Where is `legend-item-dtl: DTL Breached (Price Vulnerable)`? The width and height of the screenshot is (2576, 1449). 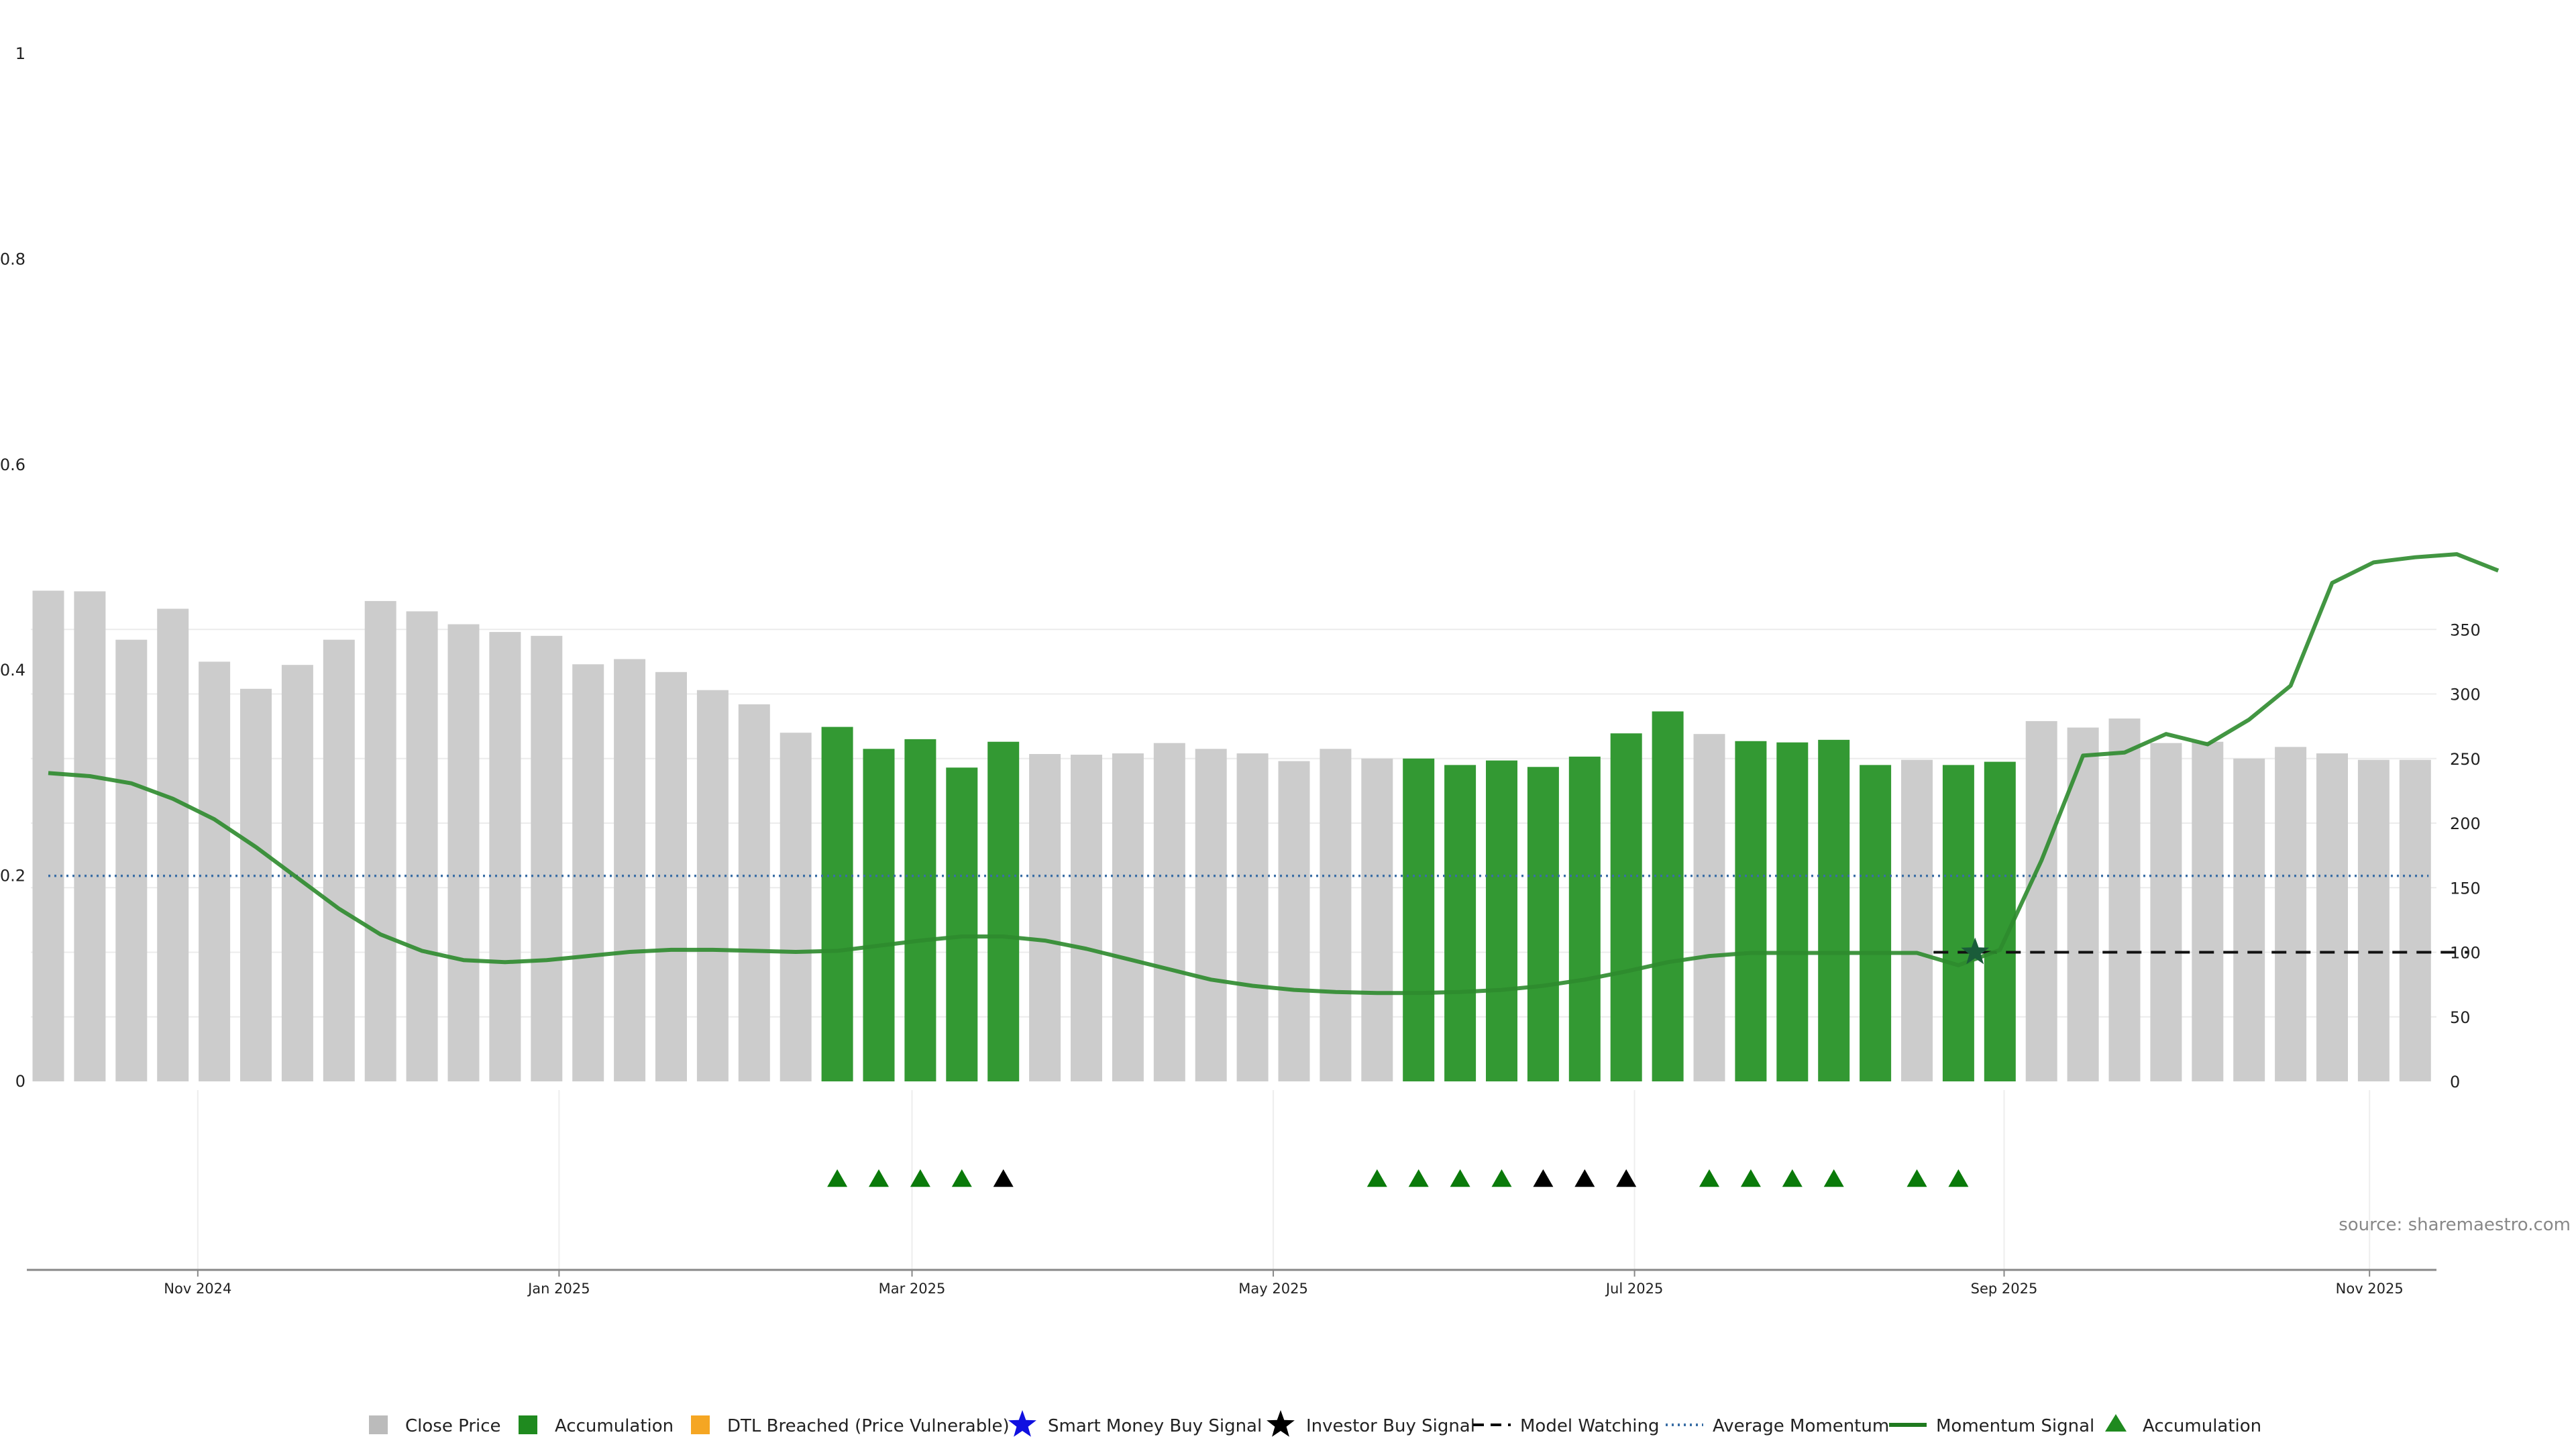
legend-item-dtl: DTL Breached (Price Vulnerable) is located at coordinates (850, 1425).